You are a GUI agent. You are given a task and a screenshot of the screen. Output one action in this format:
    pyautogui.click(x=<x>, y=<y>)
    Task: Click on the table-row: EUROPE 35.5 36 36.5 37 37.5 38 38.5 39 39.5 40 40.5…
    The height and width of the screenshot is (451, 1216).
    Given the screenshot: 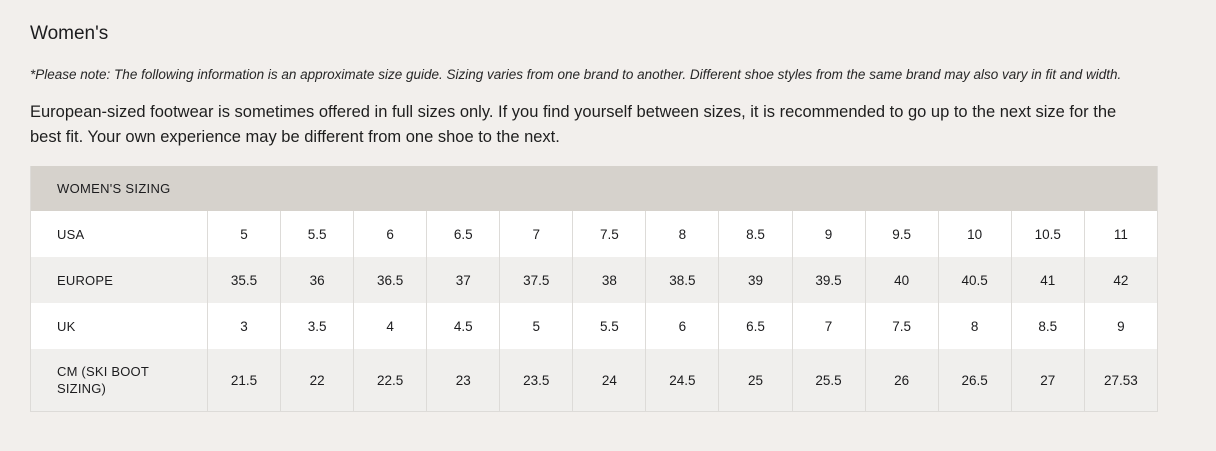 What is the action you would take?
    pyautogui.click(x=594, y=280)
    